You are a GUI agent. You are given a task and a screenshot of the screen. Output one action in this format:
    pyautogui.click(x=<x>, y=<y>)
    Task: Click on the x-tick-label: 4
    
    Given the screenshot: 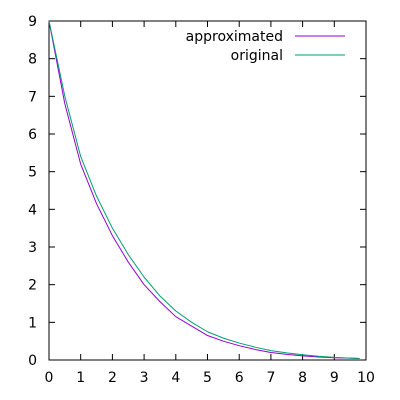 What is the action you would take?
    pyautogui.click(x=175, y=378)
    